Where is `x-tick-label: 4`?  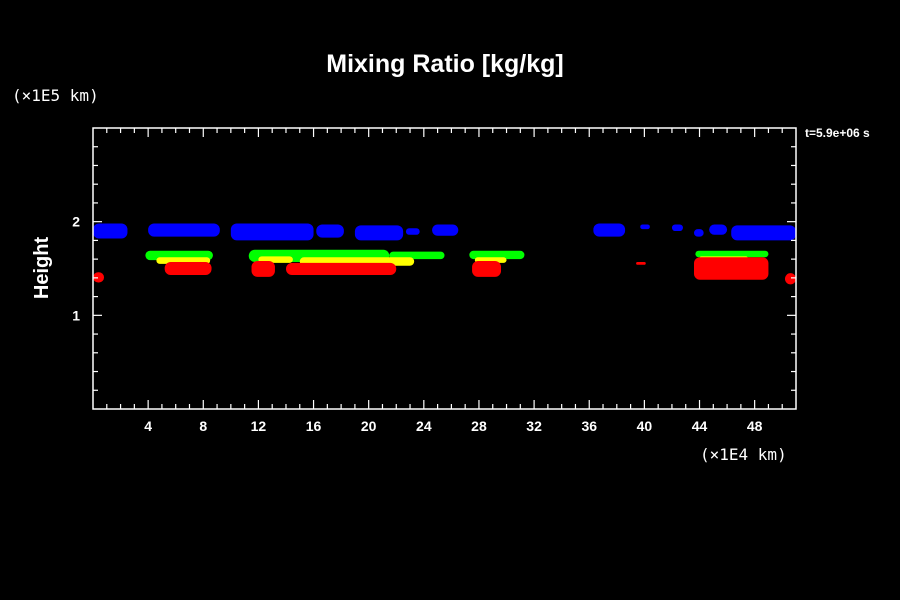
x-tick-label: 4 is located at coordinates (148, 426).